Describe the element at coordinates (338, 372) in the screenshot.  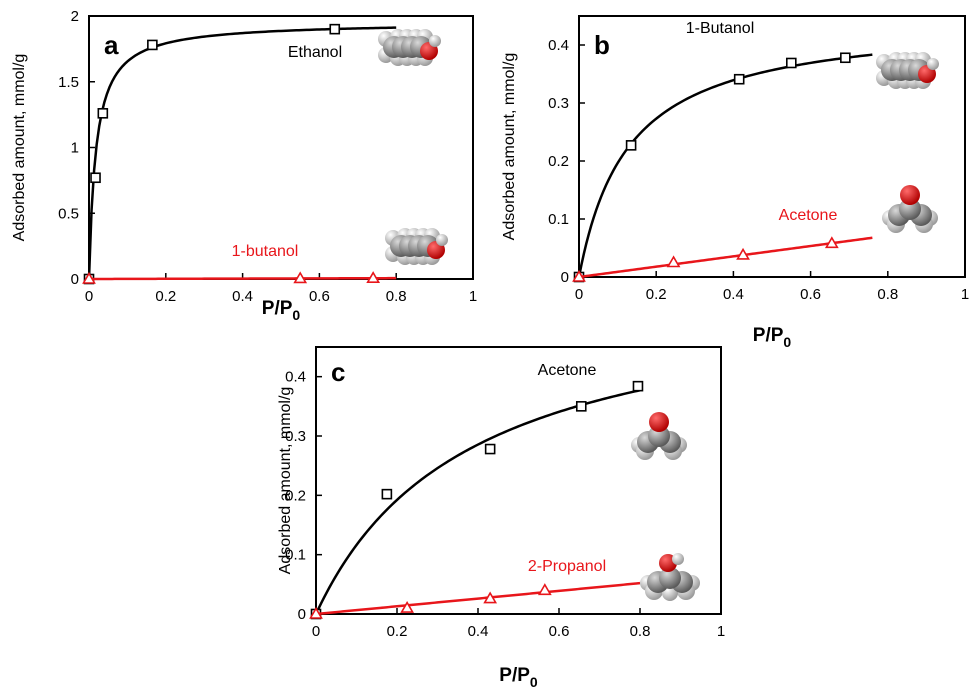
I see `panel-letter: c` at that location.